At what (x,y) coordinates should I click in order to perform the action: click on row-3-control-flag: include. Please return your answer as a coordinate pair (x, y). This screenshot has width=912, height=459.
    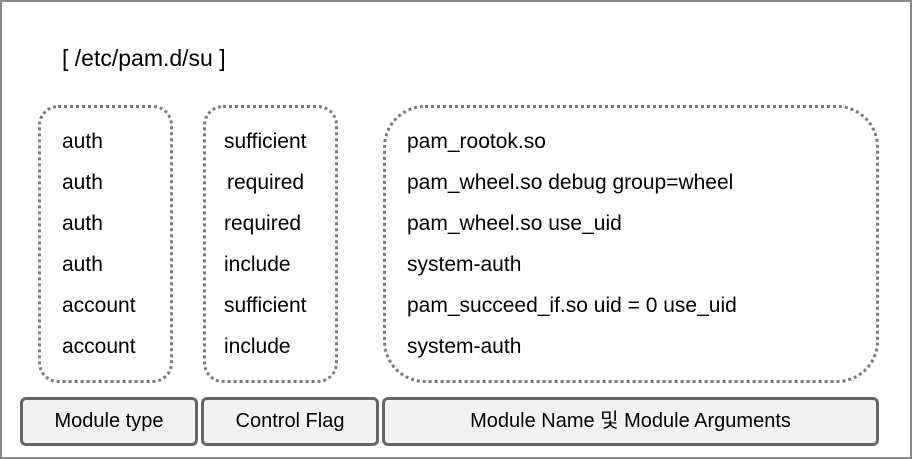
    Looking at the image, I should click on (257, 264).